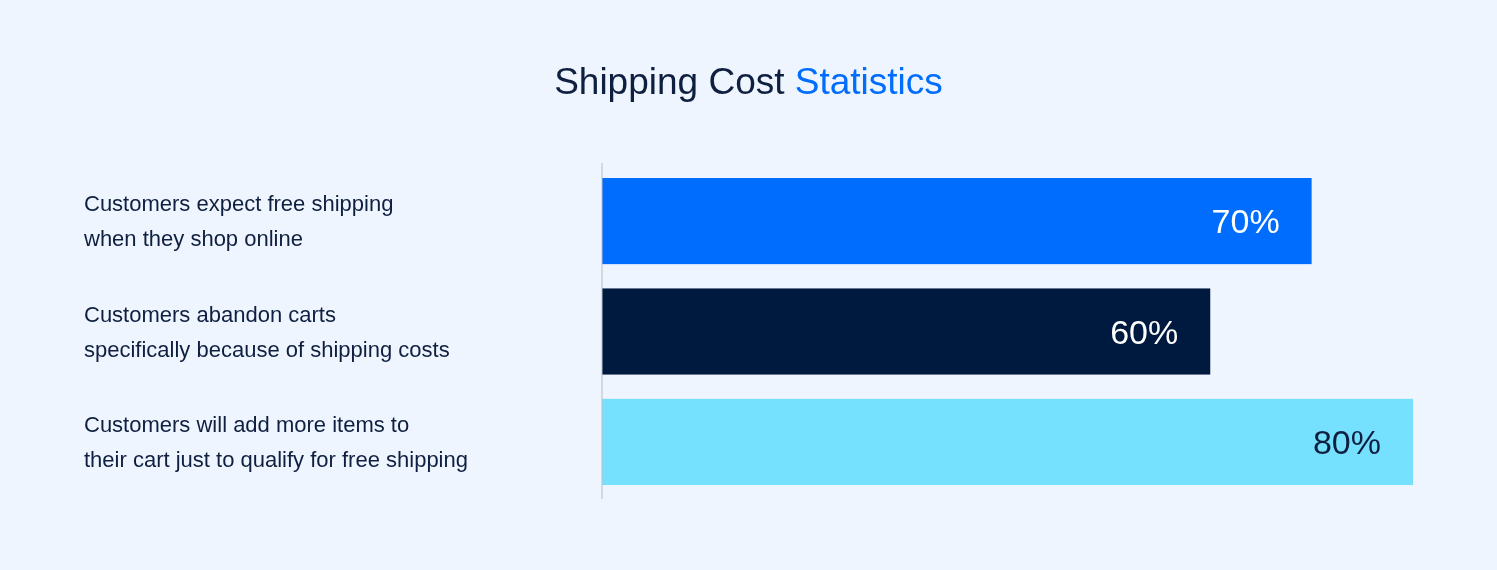 This screenshot has height=570, width=1497. What do you see at coordinates (1245, 221) in the screenshot?
I see `data-label: 70%` at bounding box center [1245, 221].